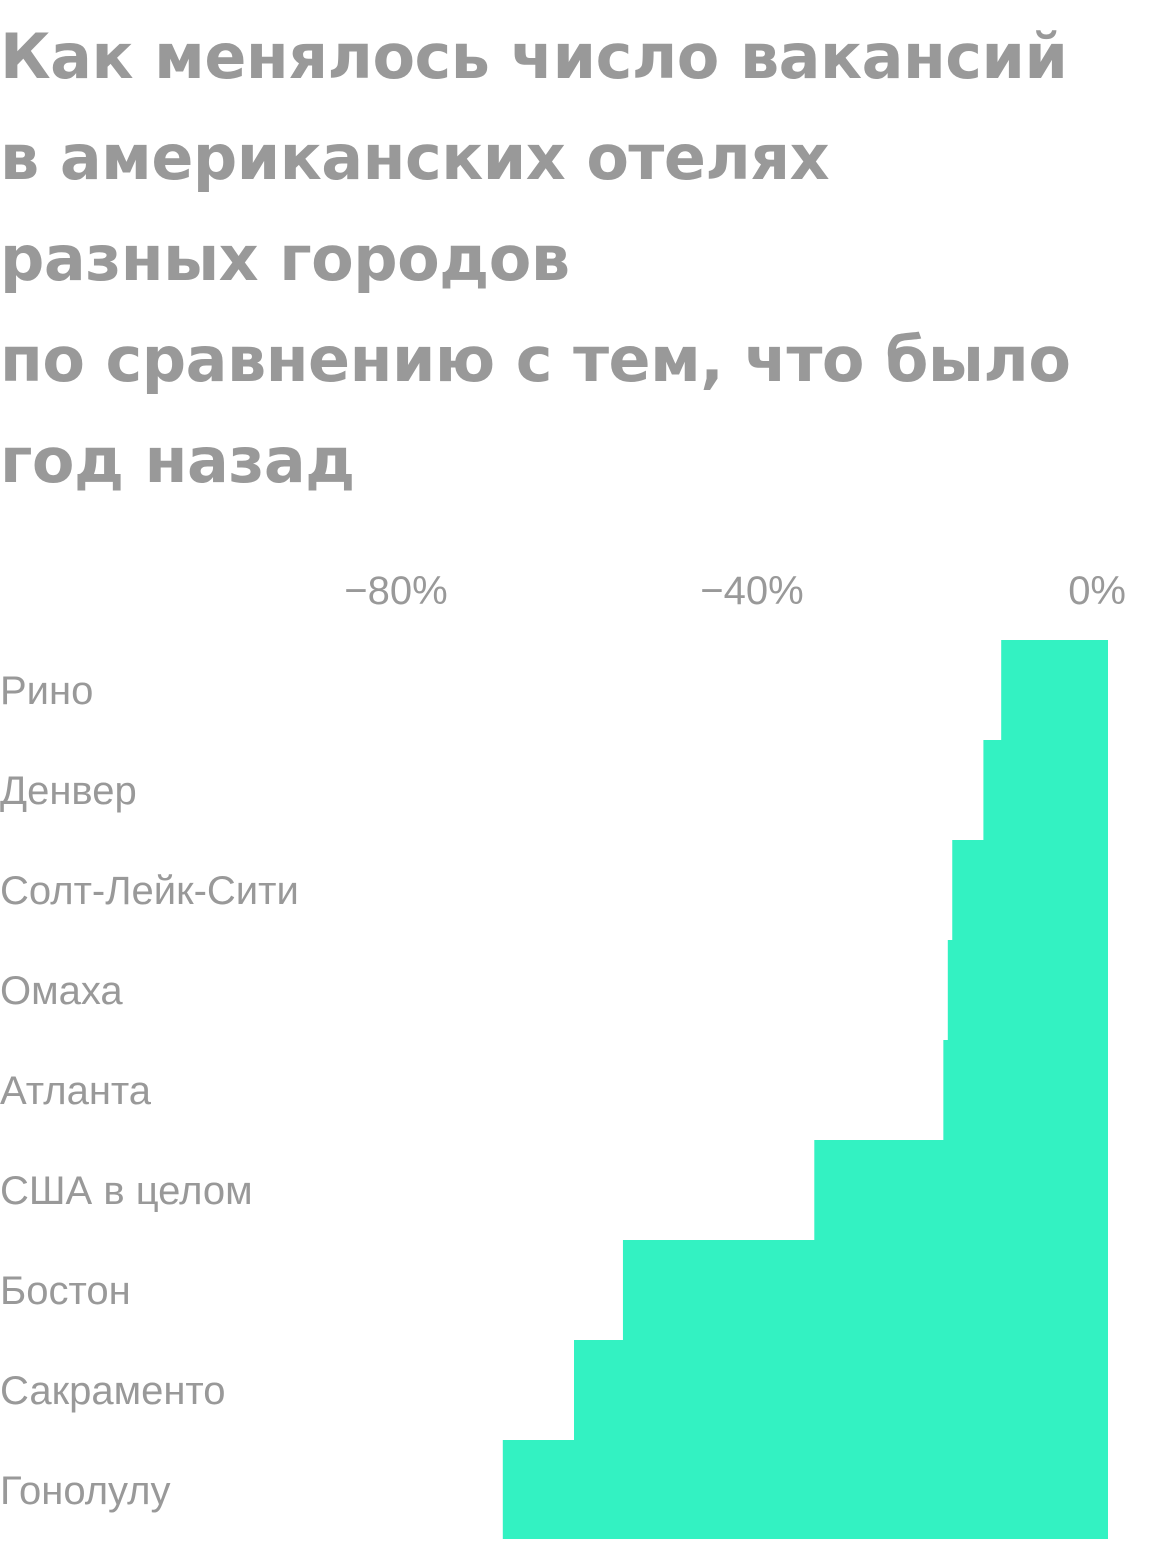 This screenshot has height=1544, width=1160. What do you see at coordinates (149, 891) in the screenshot?
I see `category-label: Солт-Лейк-Сити` at bounding box center [149, 891].